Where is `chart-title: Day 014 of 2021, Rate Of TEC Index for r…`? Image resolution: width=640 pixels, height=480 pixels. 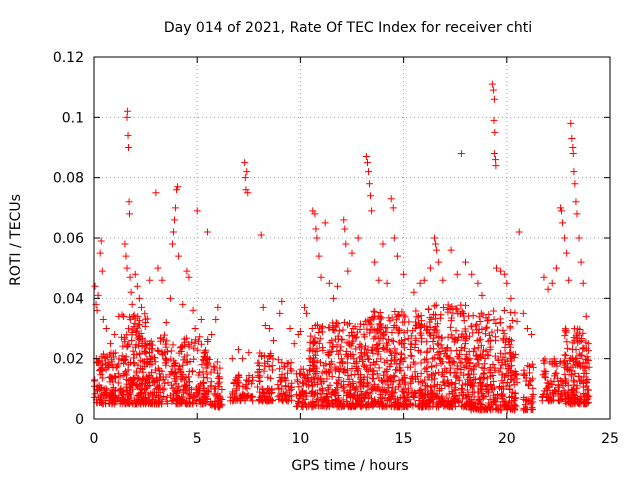
chart-title: Day 014 of 2021, Rate Of TEC Index for r… is located at coordinates (348, 28).